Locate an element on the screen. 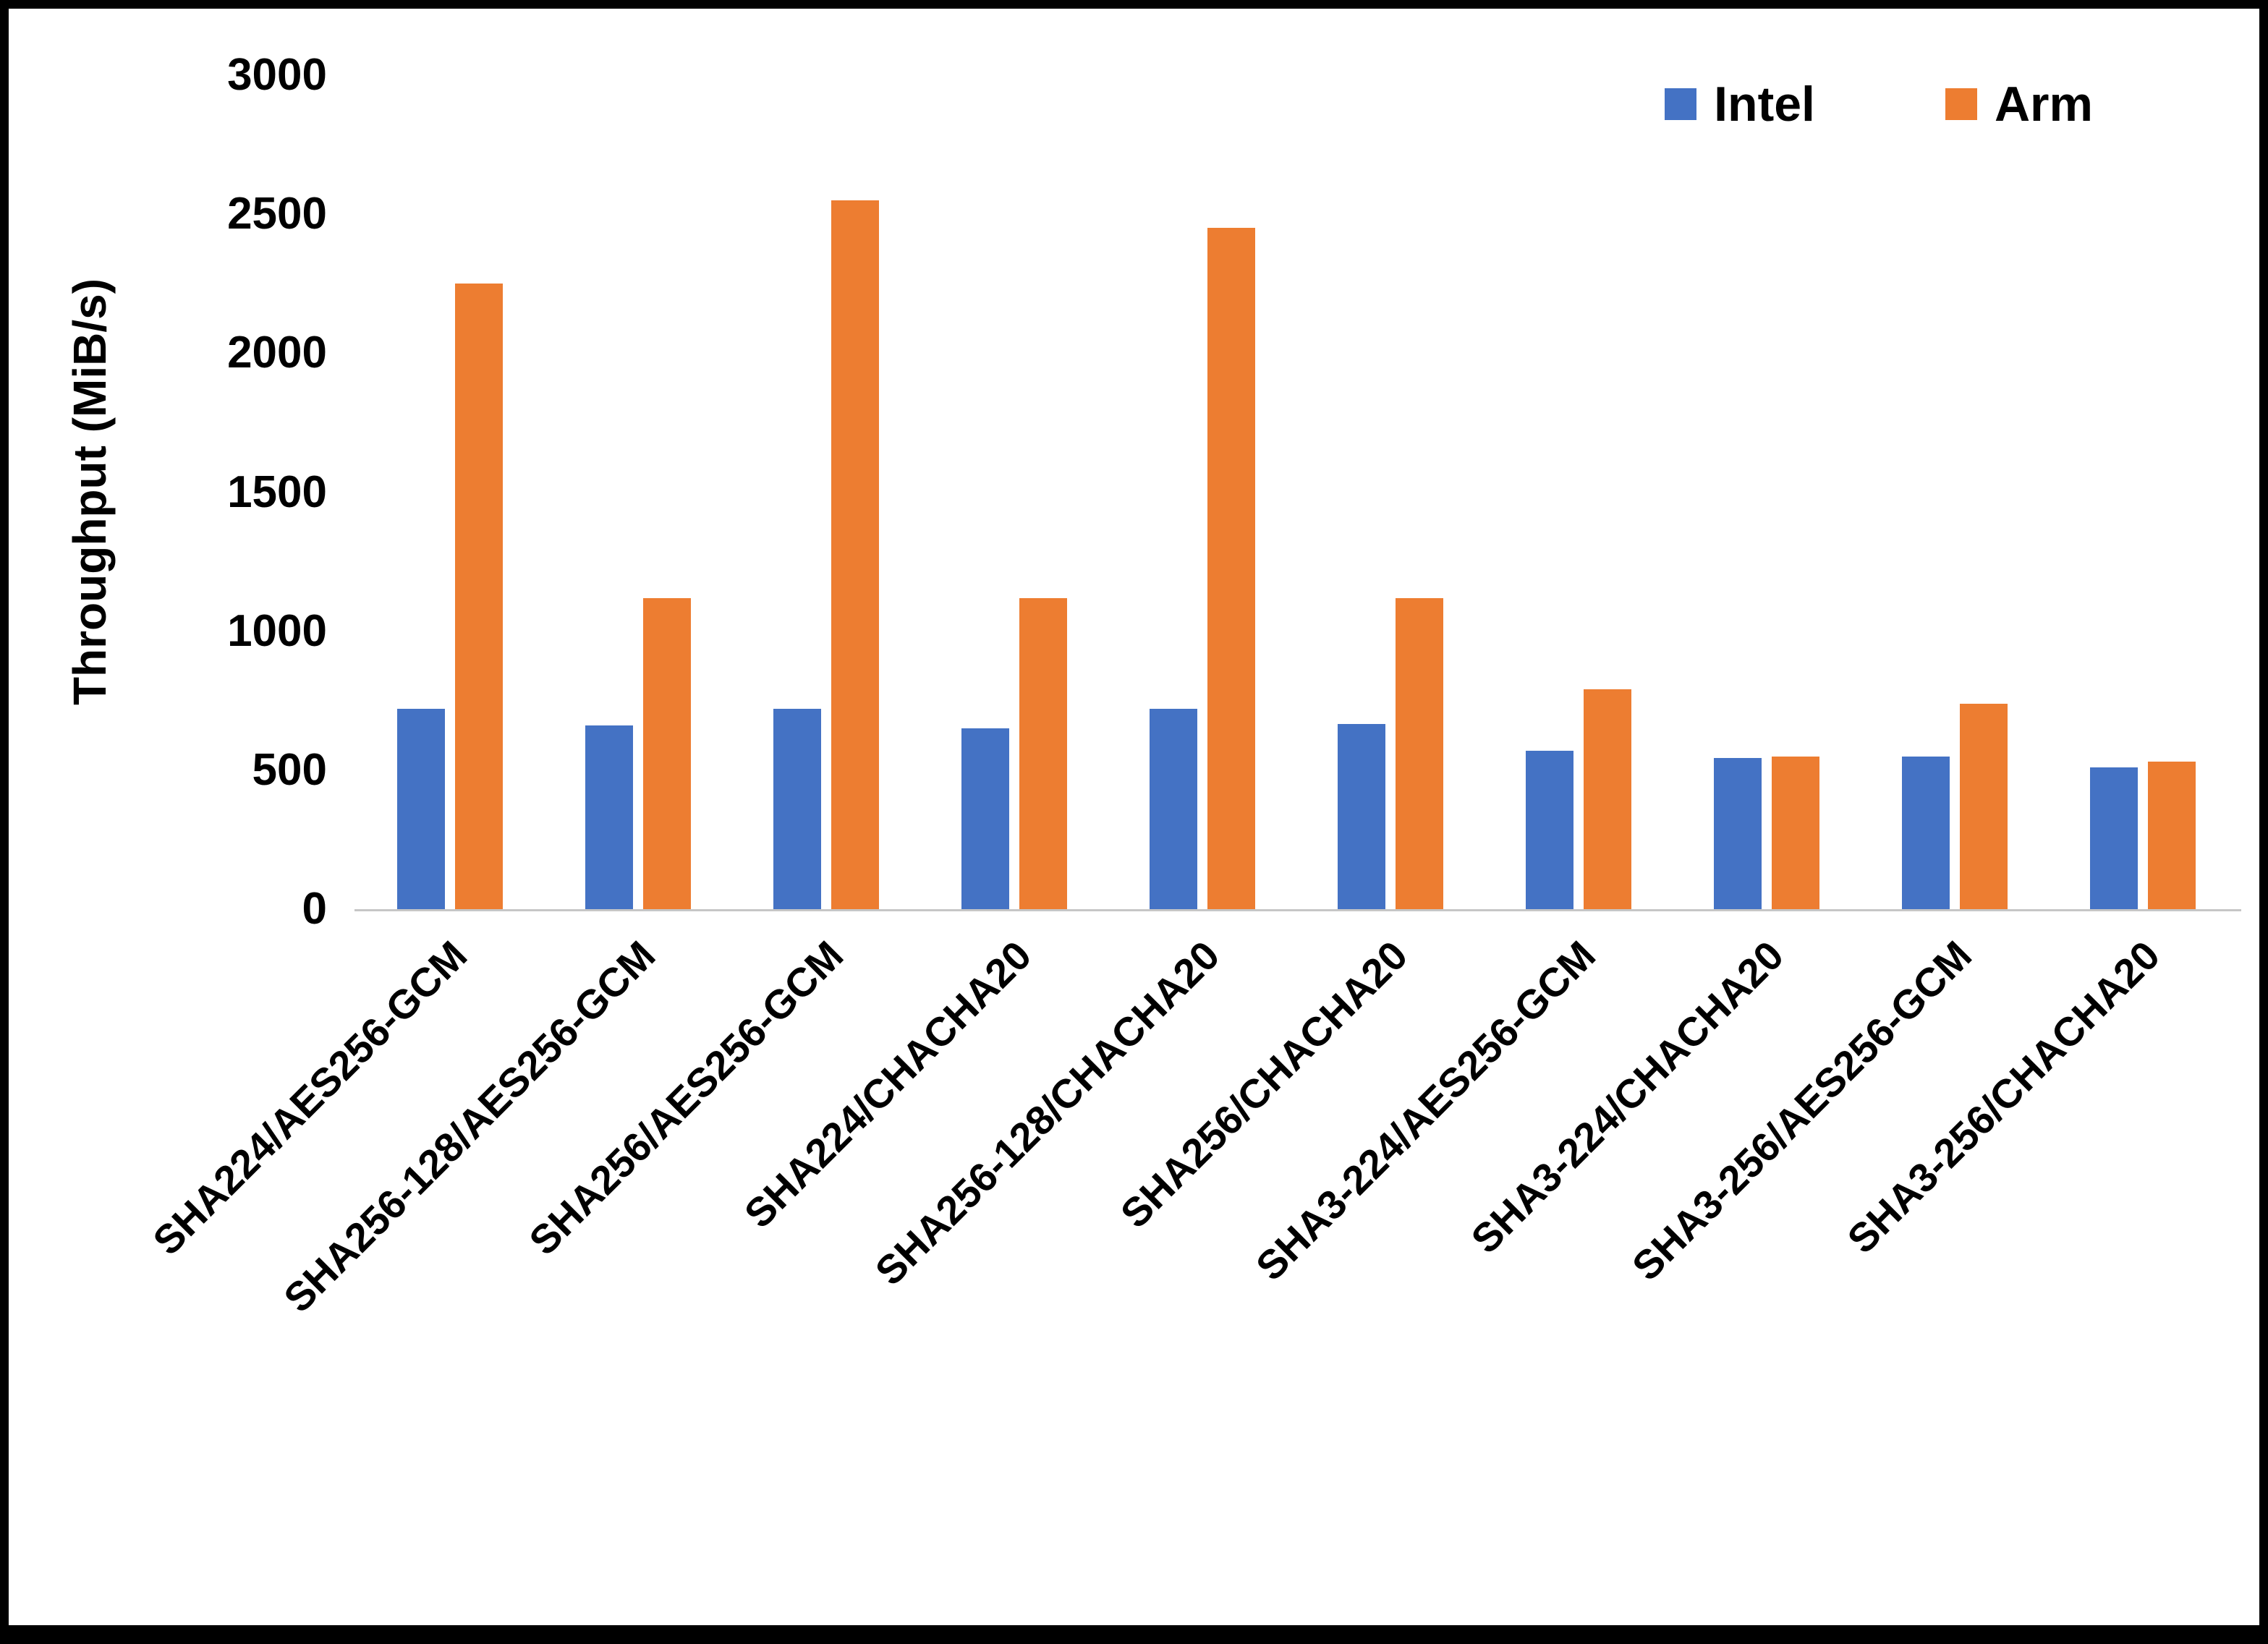 The height and width of the screenshot is (1644, 2268). x-axis-category-label: SHA3-256/AES256-GCM is located at coordinates (1802, 1111).